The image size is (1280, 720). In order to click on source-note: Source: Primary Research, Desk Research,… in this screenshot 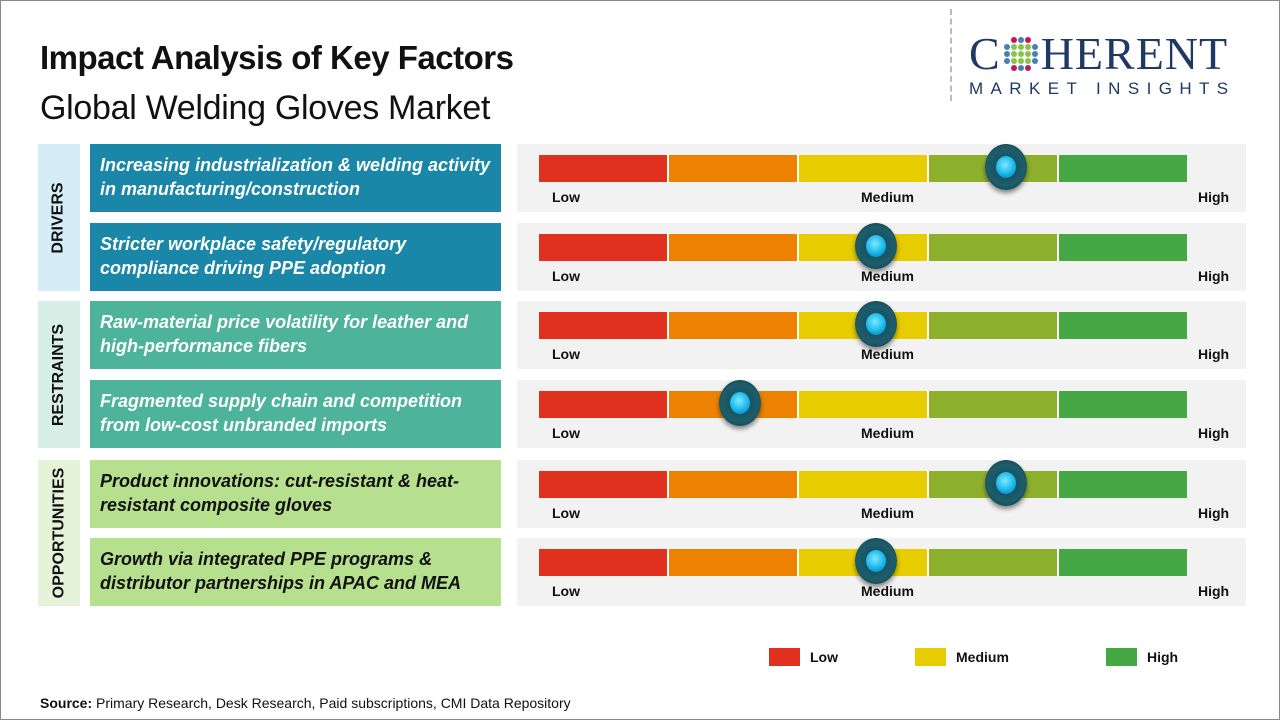, I will do `click(305, 703)`.